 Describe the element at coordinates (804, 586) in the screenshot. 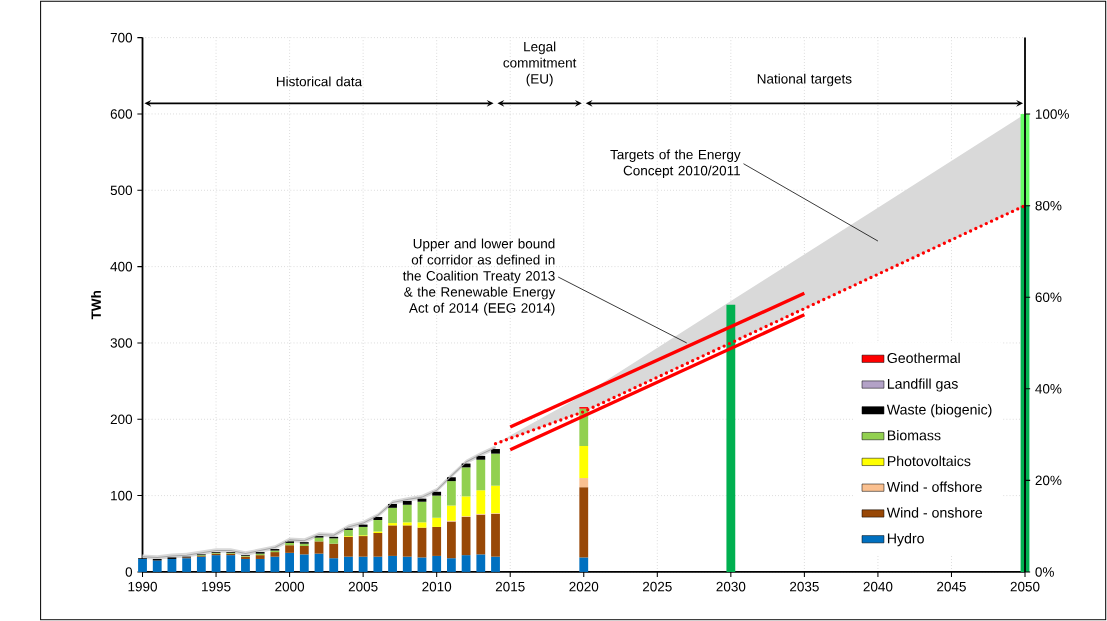

I see `x-tick-label: 2035` at that location.